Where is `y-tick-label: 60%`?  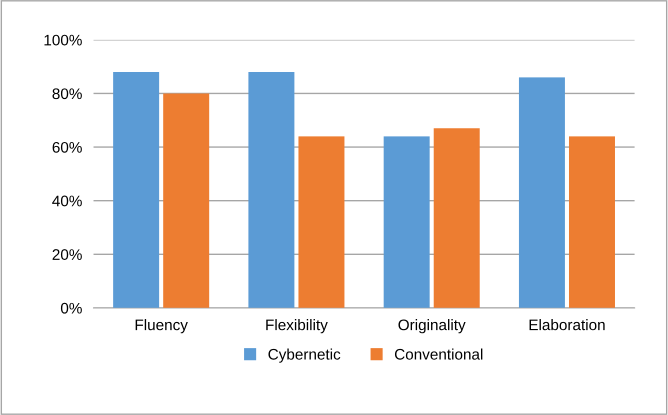 y-tick-label: 60% is located at coordinates (67, 147).